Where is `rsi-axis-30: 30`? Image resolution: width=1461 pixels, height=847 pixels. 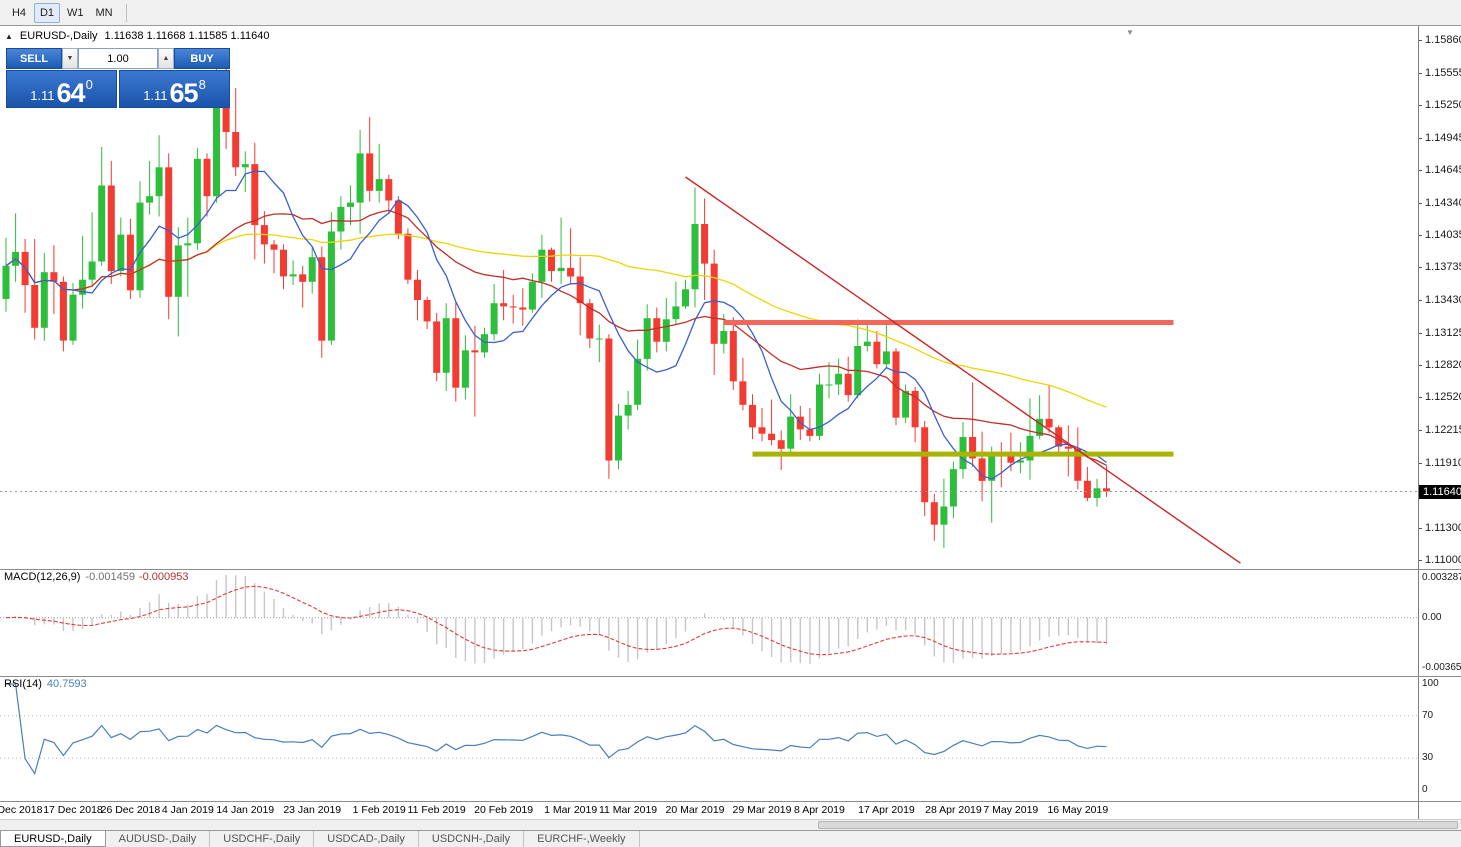 rsi-axis-30: 30 is located at coordinates (1428, 758).